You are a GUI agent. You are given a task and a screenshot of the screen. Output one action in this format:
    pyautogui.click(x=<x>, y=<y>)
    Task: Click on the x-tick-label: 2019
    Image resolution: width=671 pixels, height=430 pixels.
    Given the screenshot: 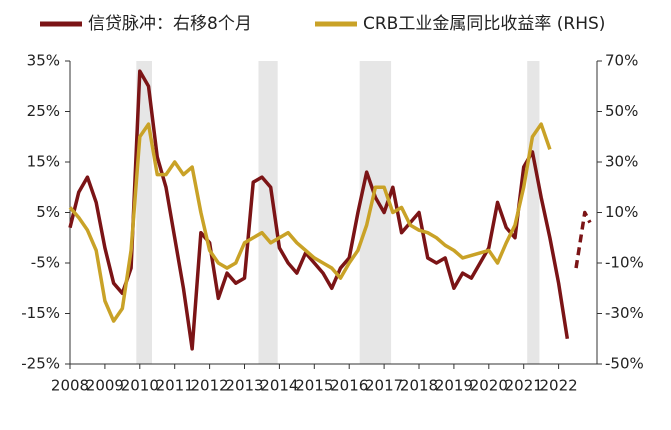 What is the action you would take?
    pyautogui.click(x=454, y=386)
    